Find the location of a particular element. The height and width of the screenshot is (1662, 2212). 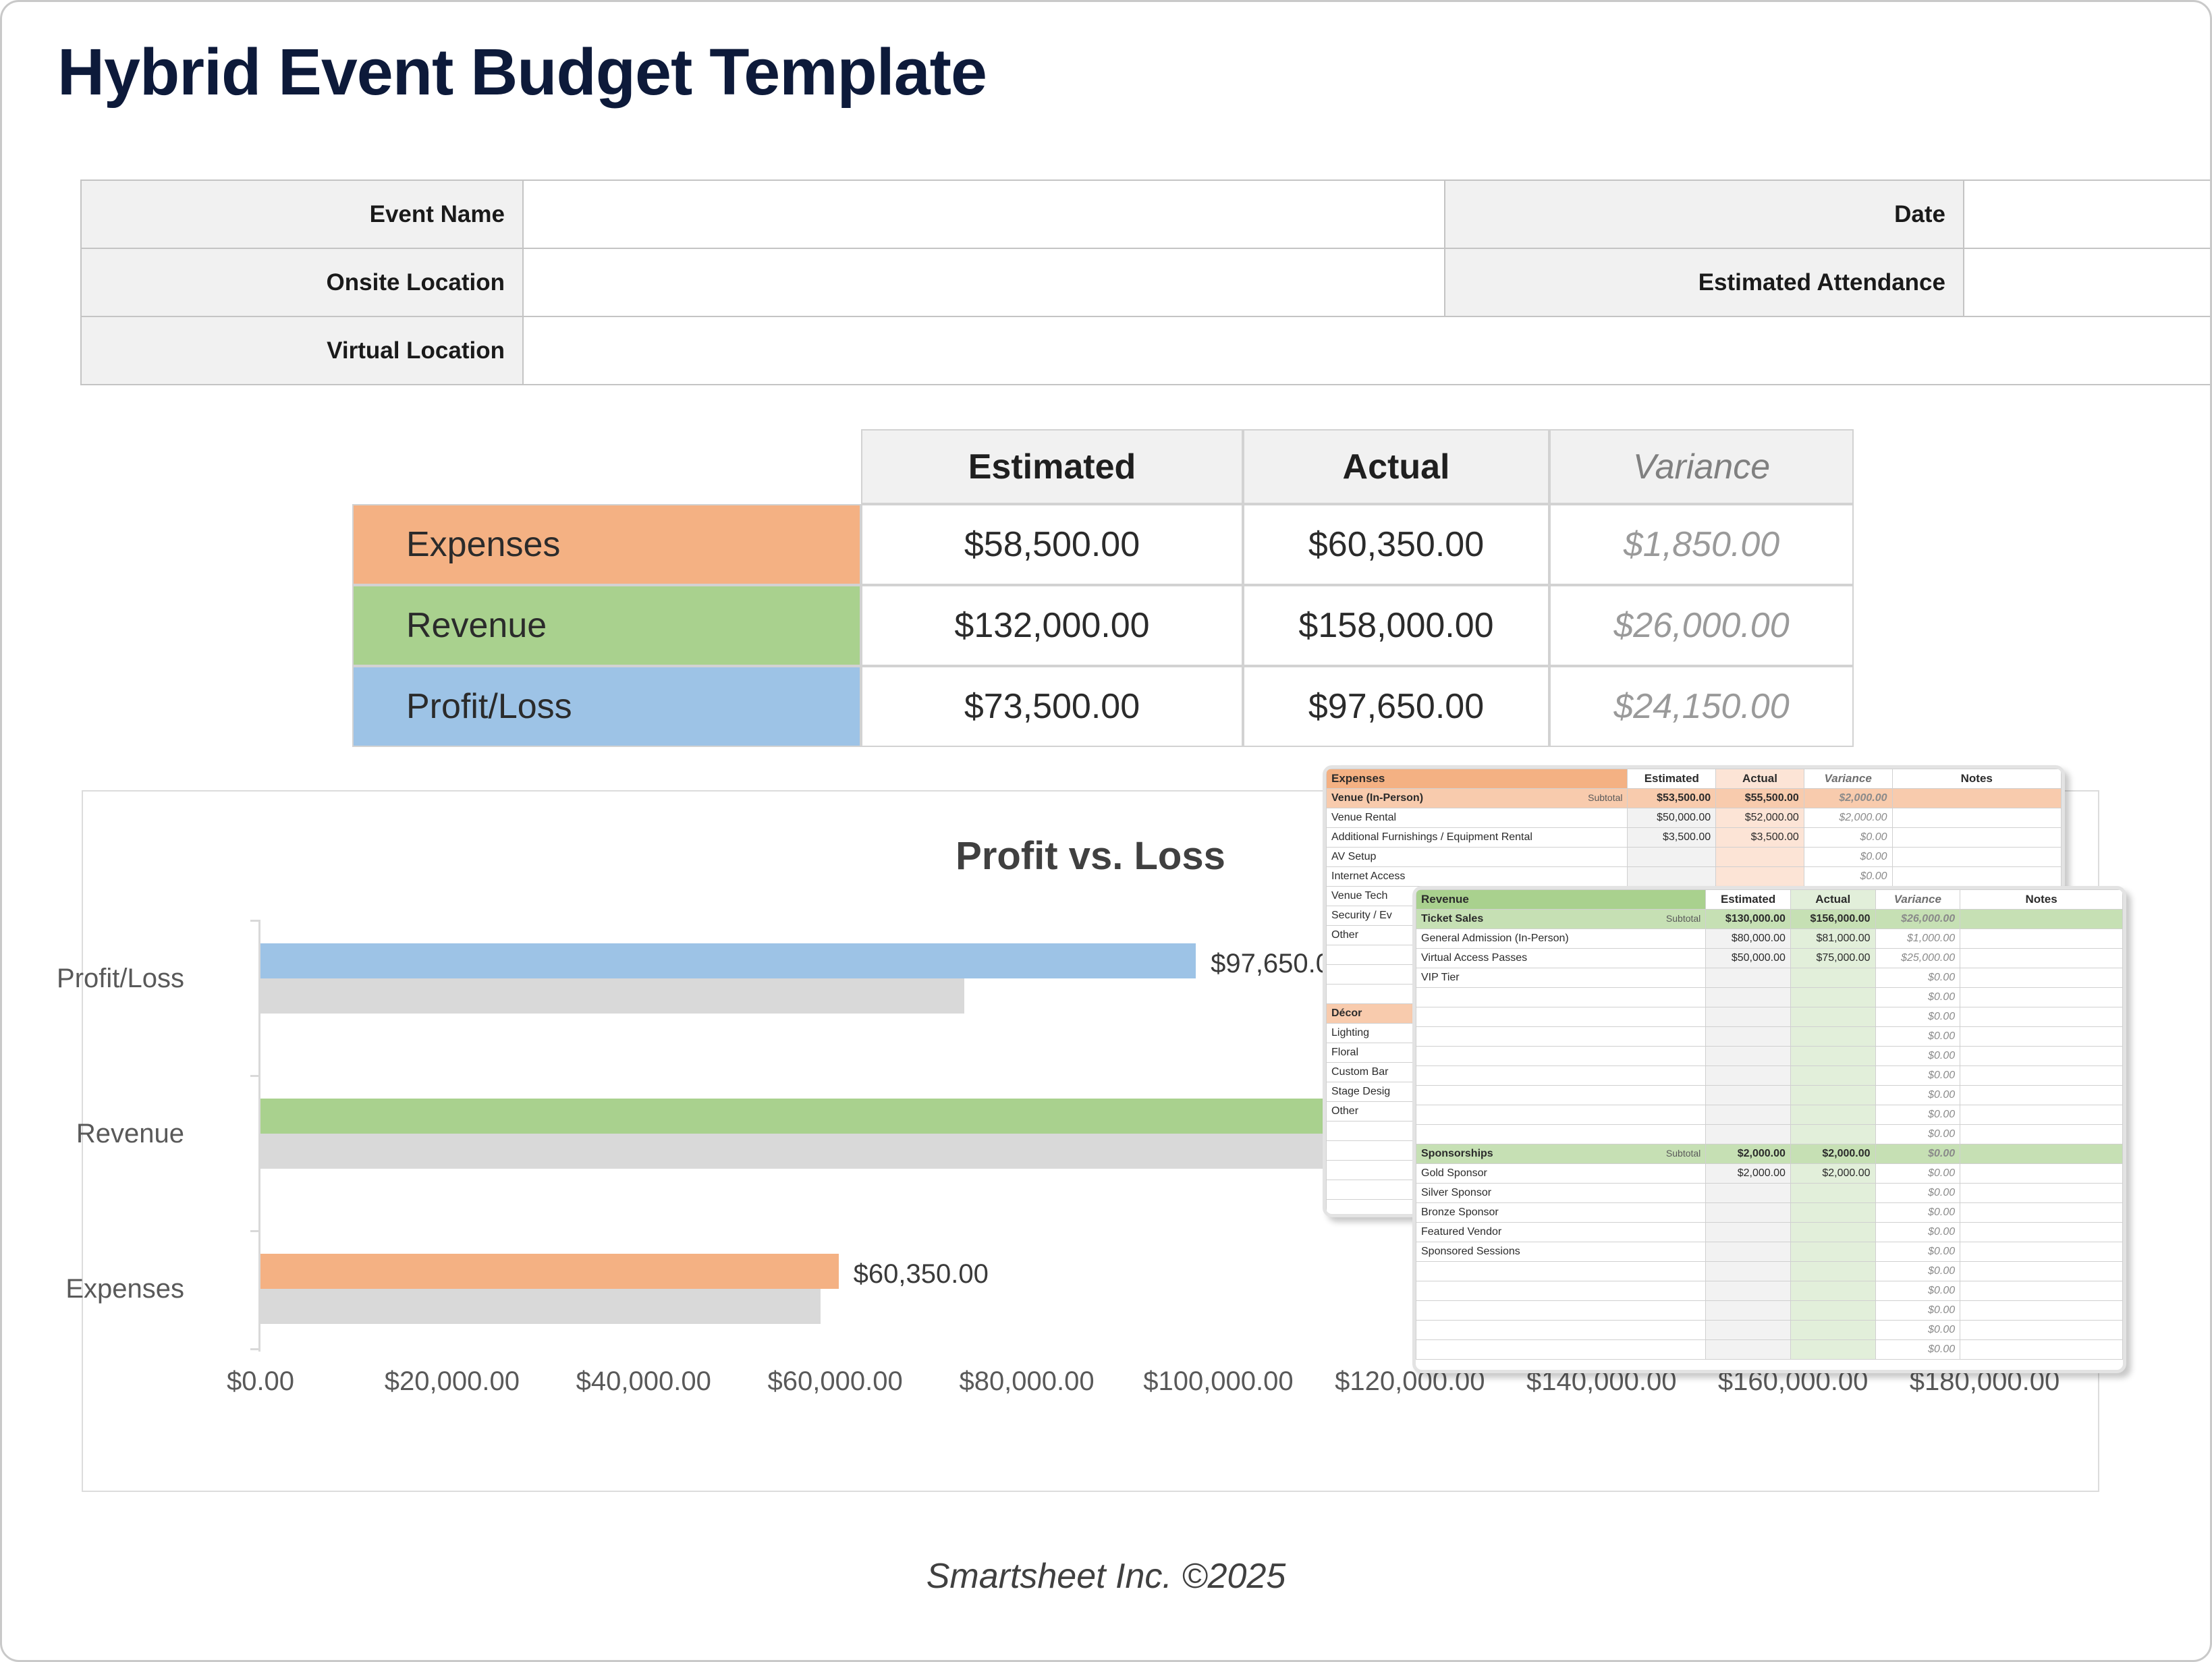

mini-estimated: $3,500.00 is located at coordinates (1672, 837).